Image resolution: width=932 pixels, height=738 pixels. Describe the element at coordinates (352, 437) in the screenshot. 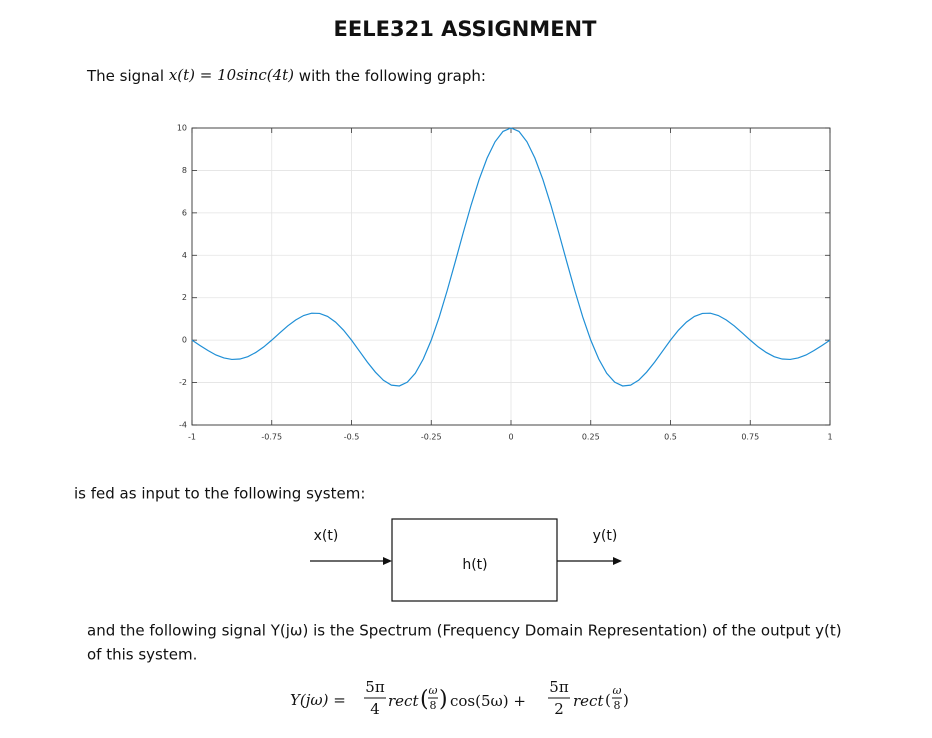

I see `x-tick-label: -0.5` at that location.